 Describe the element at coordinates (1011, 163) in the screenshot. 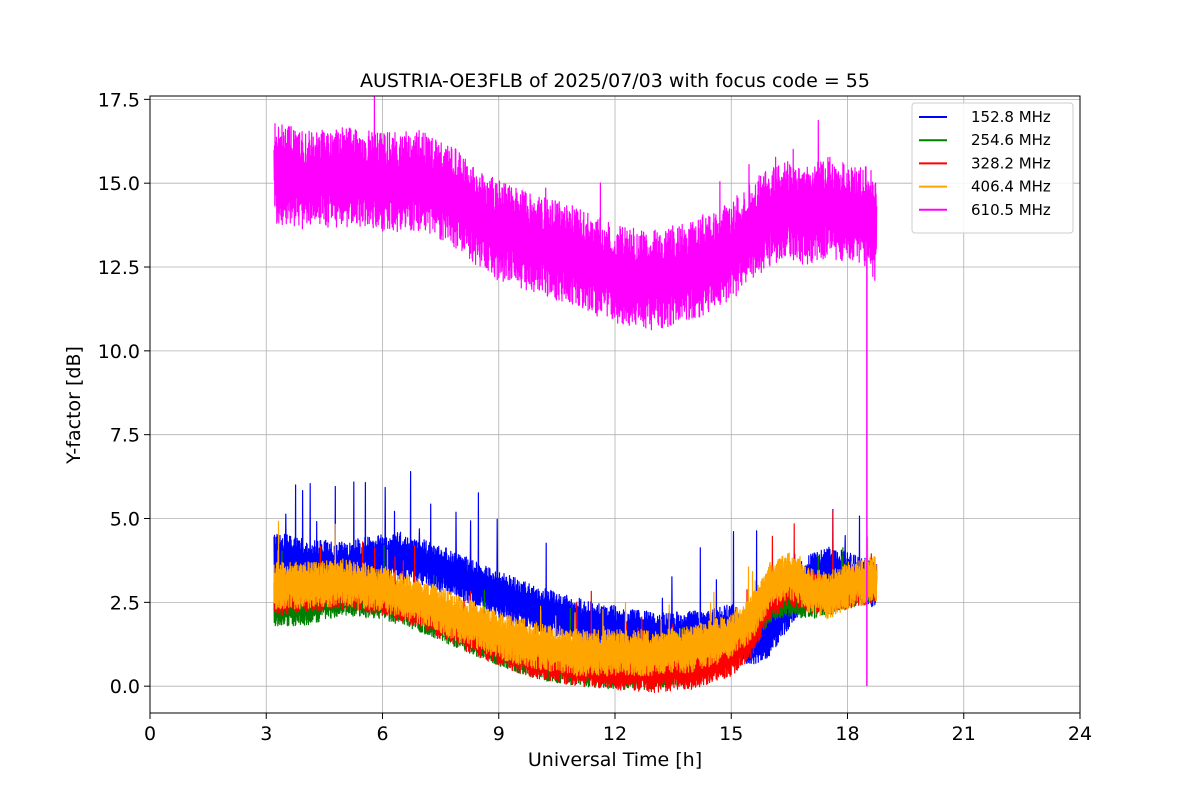

I see `legend-label: 328.2 MHz` at that location.